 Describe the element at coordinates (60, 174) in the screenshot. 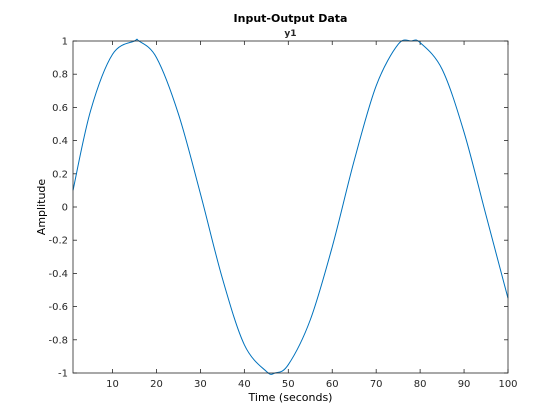

I see `y-tick-label: 0.2` at that location.